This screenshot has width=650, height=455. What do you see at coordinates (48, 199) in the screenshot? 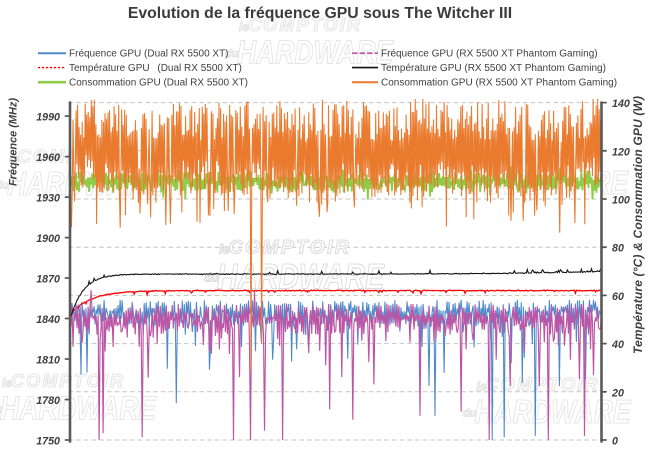
I see `svg-text: 1930` at bounding box center [48, 199].